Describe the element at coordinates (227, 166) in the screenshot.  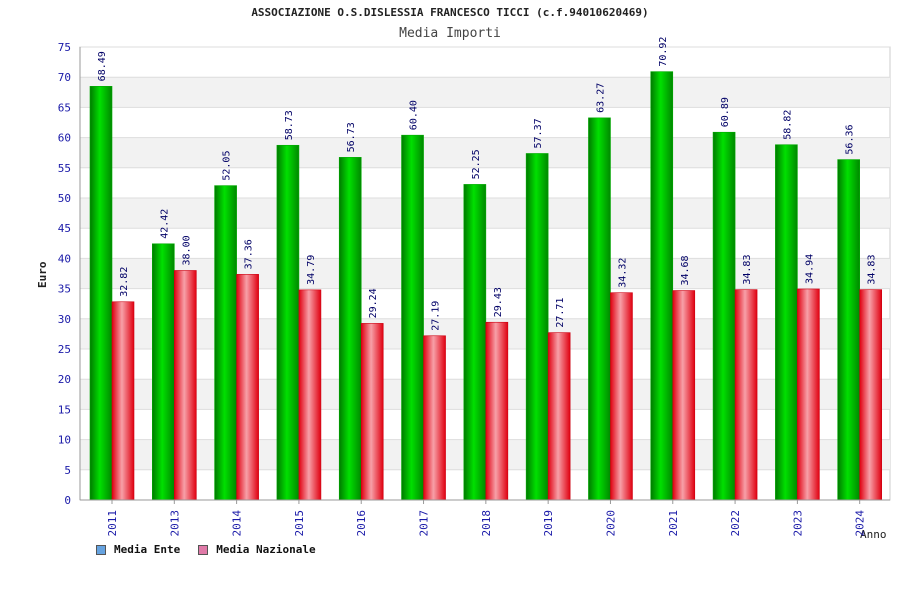
I see `data-label-media-ente: 52.05` at that location.